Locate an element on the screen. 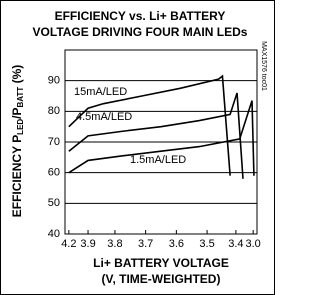 The height and width of the screenshot is (295, 320). annotation: MAX1576 toc01 is located at coordinates (263, 66).